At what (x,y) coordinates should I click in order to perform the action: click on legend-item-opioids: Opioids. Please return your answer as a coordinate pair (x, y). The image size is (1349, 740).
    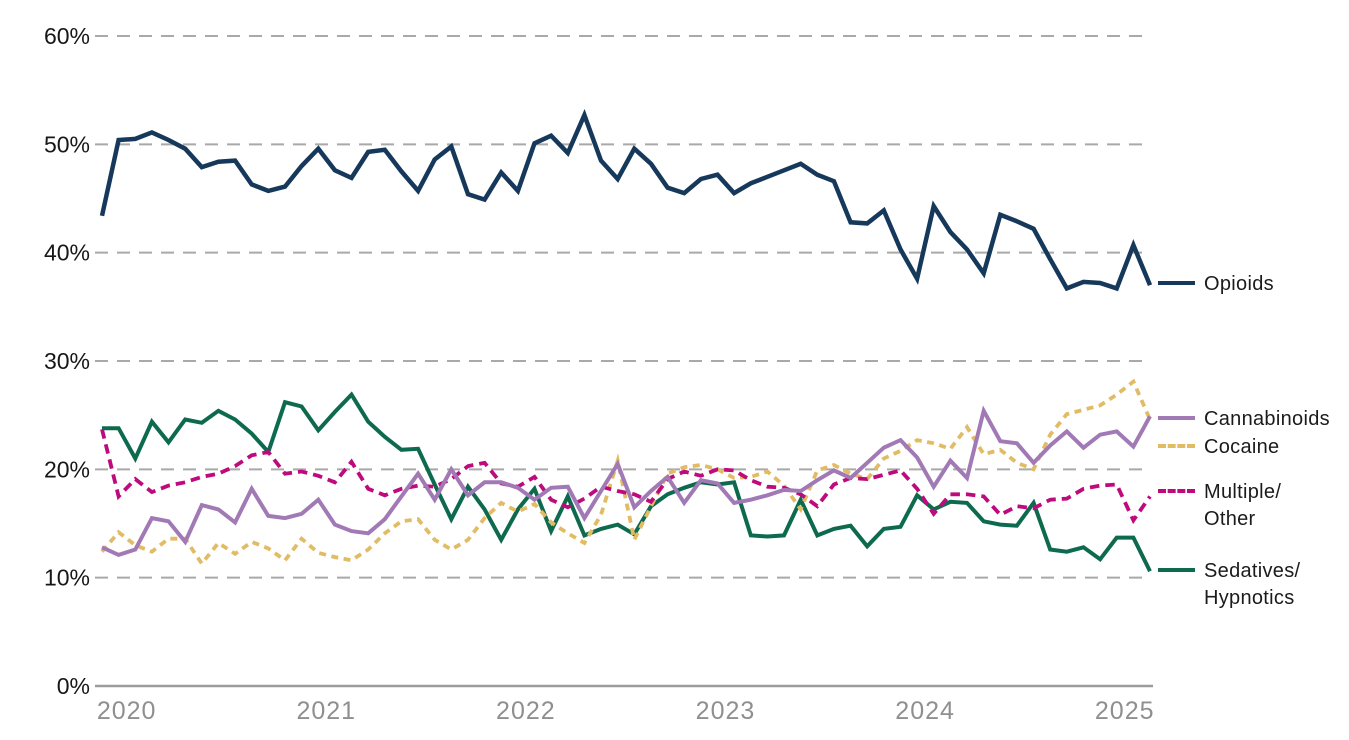
    Looking at the image, I should click on (1216, 284).